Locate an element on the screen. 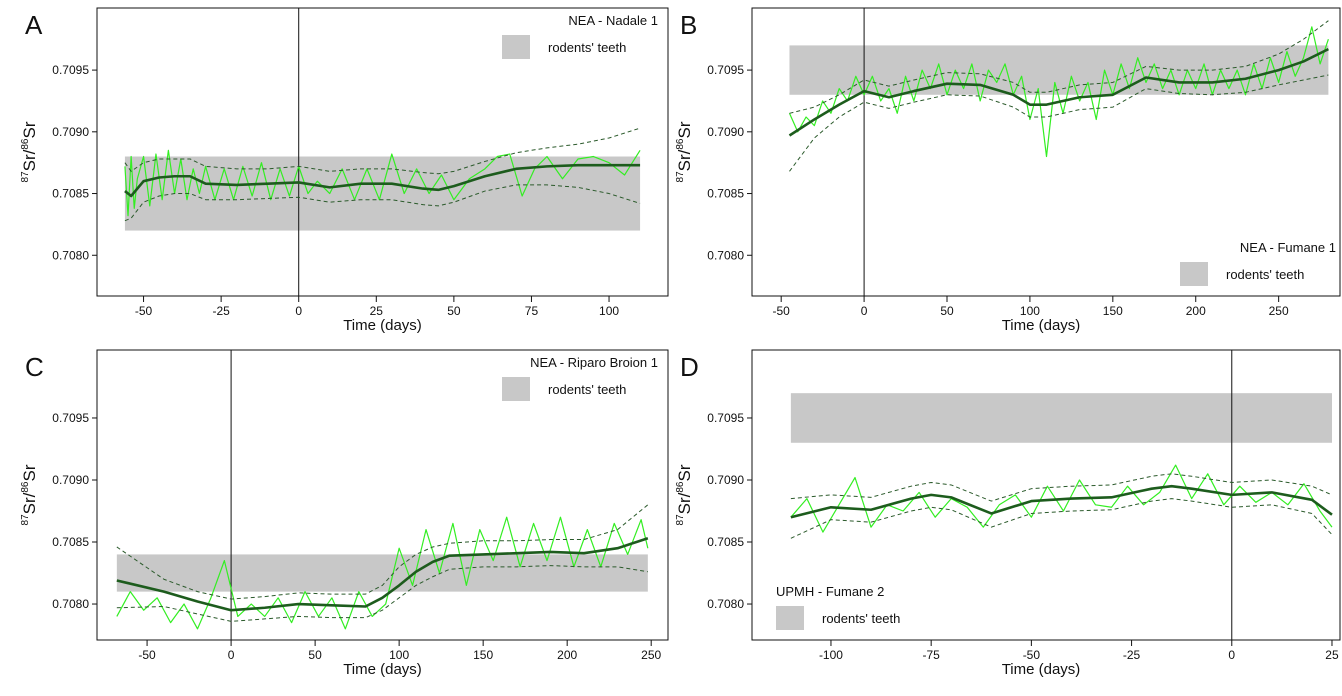  y-axis-title-superscript: 87 is located at coordinates (25, 520).